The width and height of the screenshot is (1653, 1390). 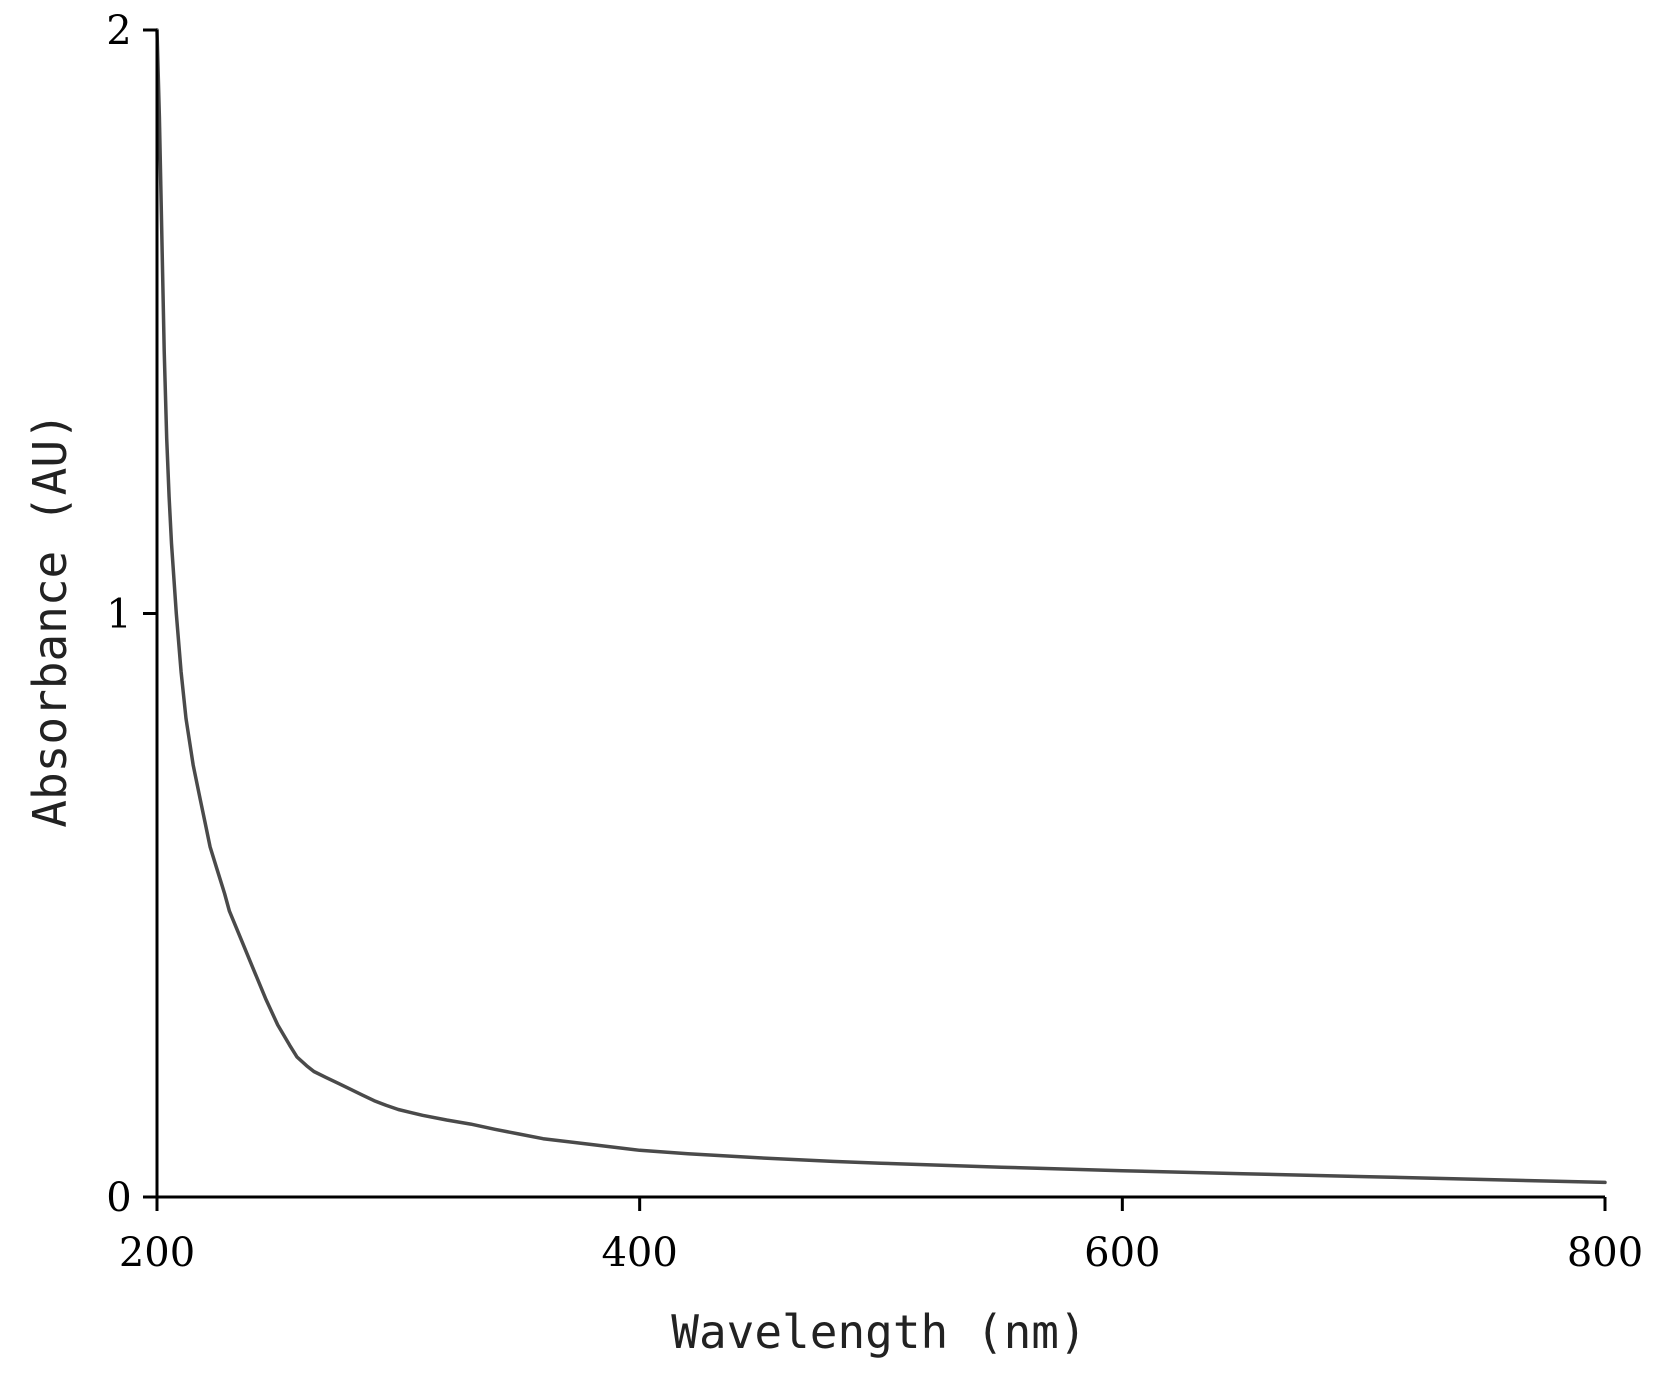 I want to click on y-tick-label: 0, so click(x=118, y=1198).